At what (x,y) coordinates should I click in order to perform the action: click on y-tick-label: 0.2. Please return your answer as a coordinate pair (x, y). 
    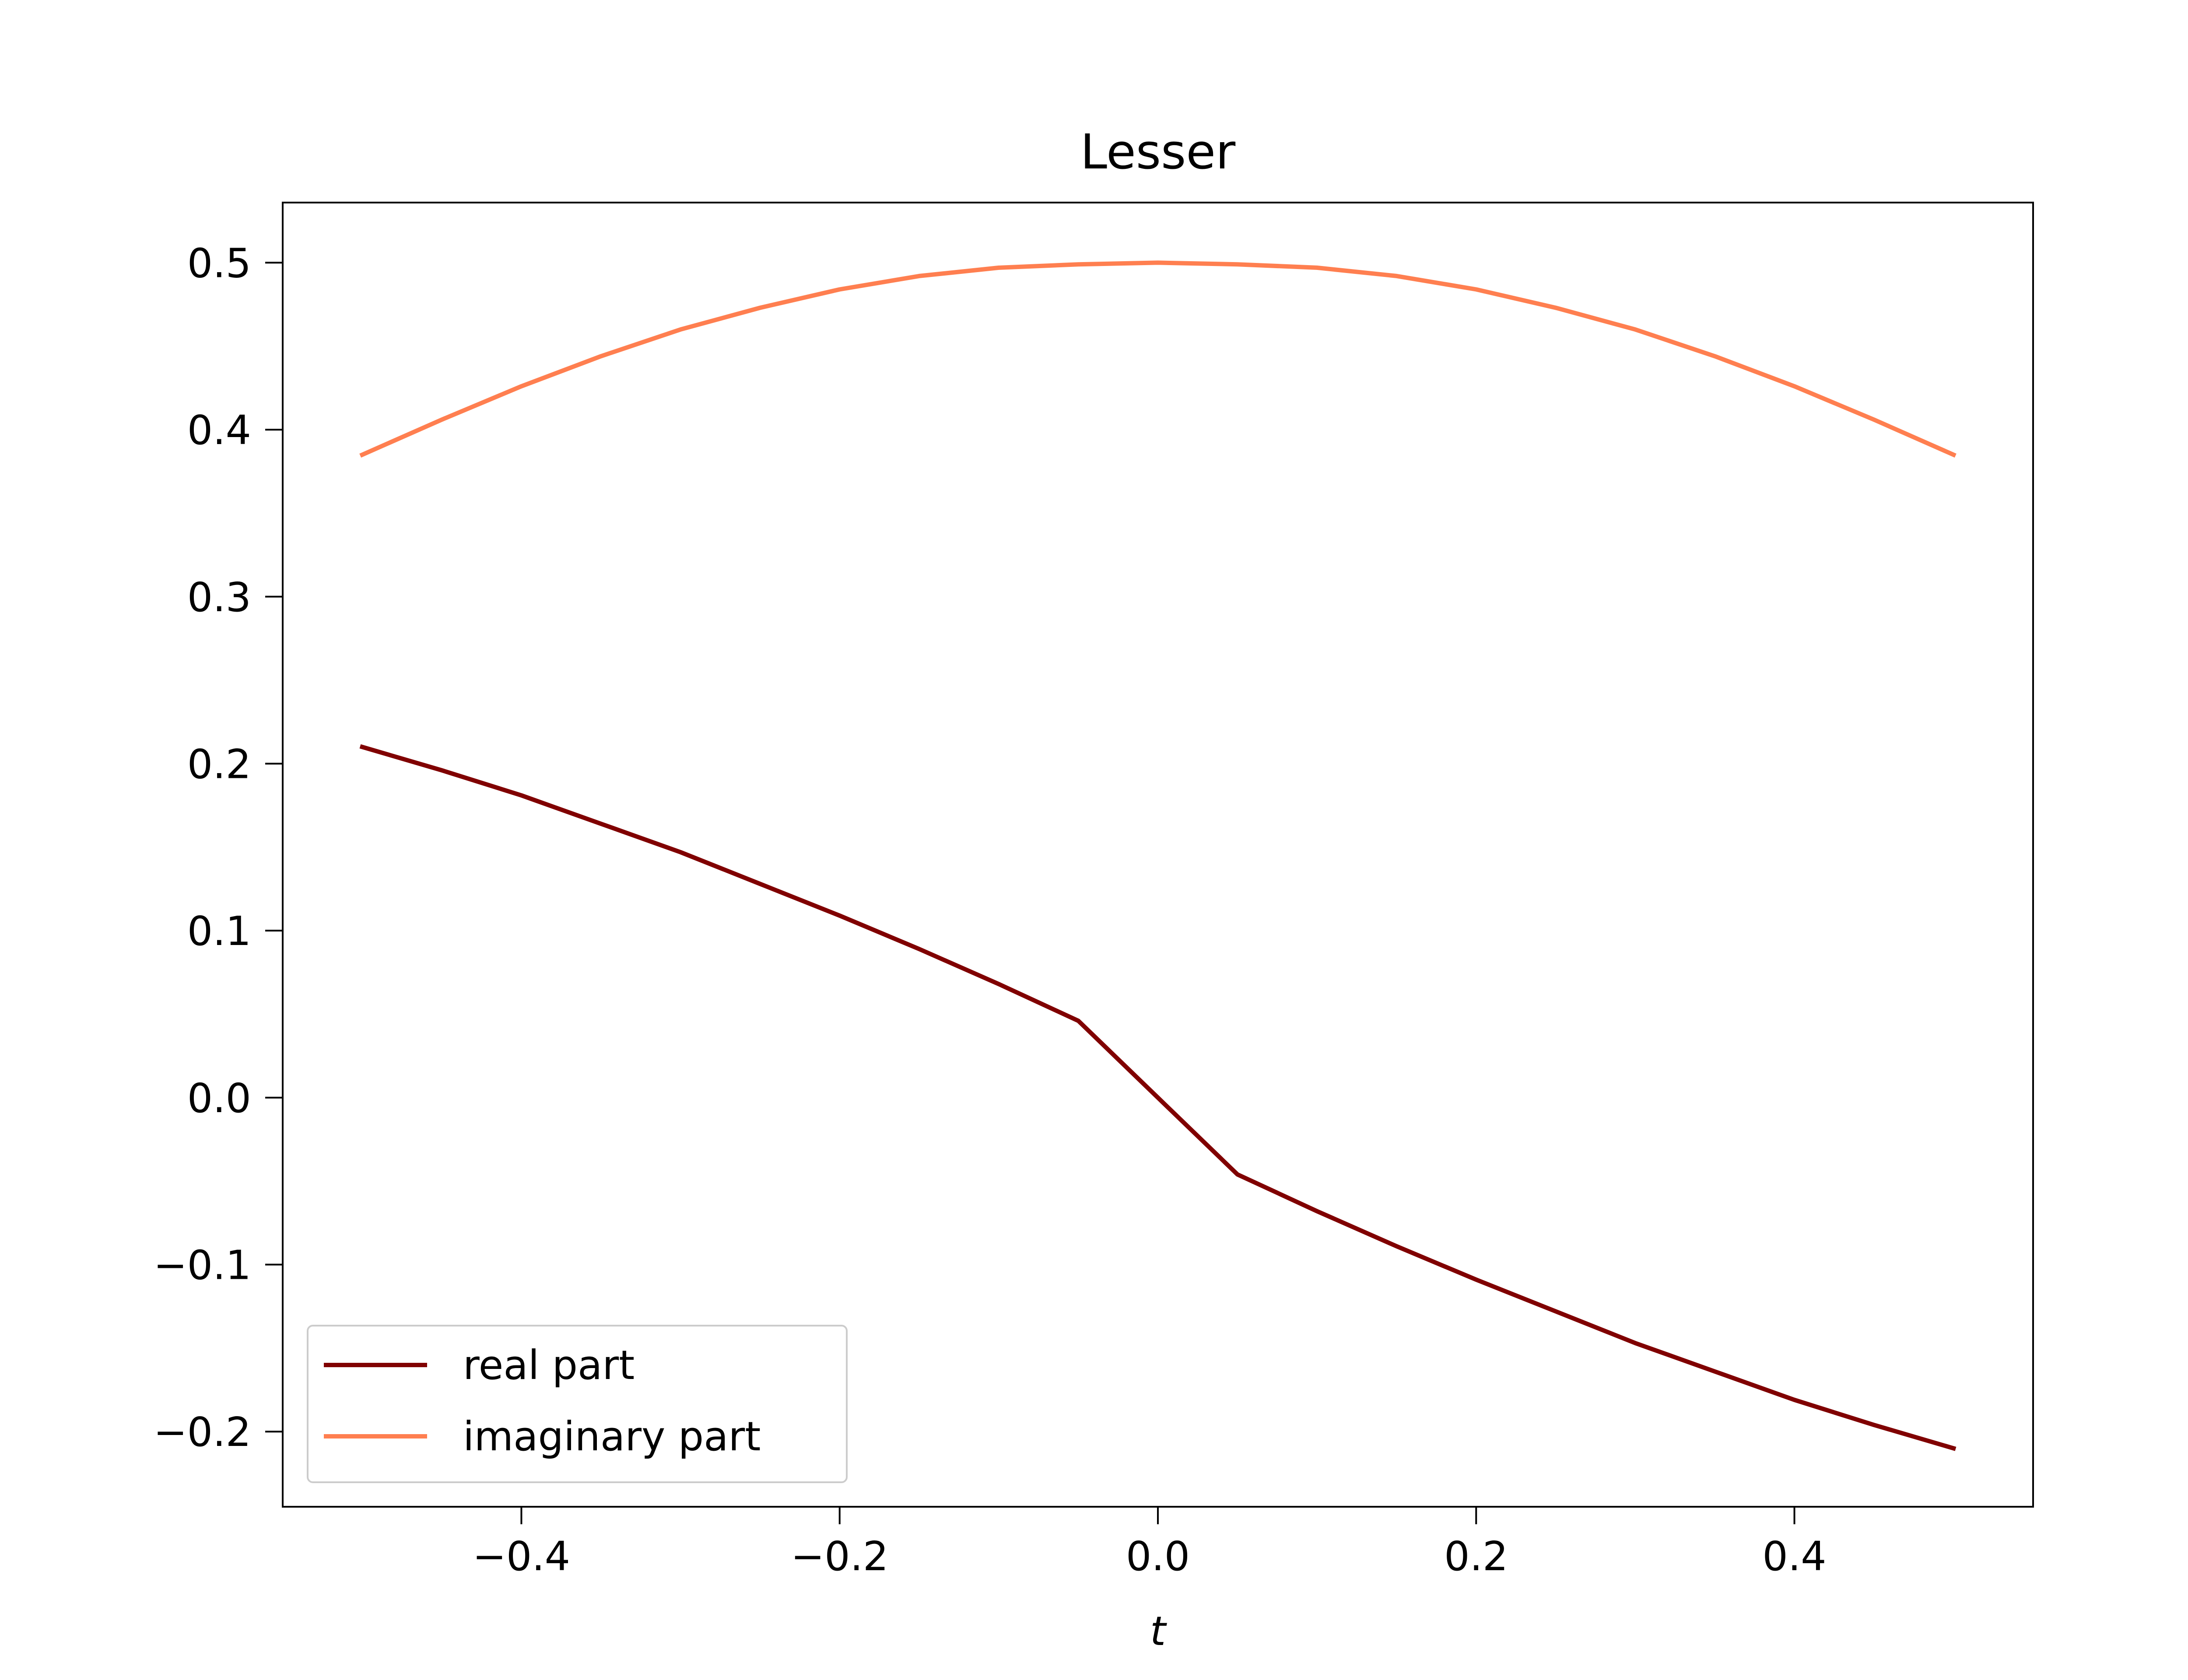
    Looking at the image, I should click on (219, 764).